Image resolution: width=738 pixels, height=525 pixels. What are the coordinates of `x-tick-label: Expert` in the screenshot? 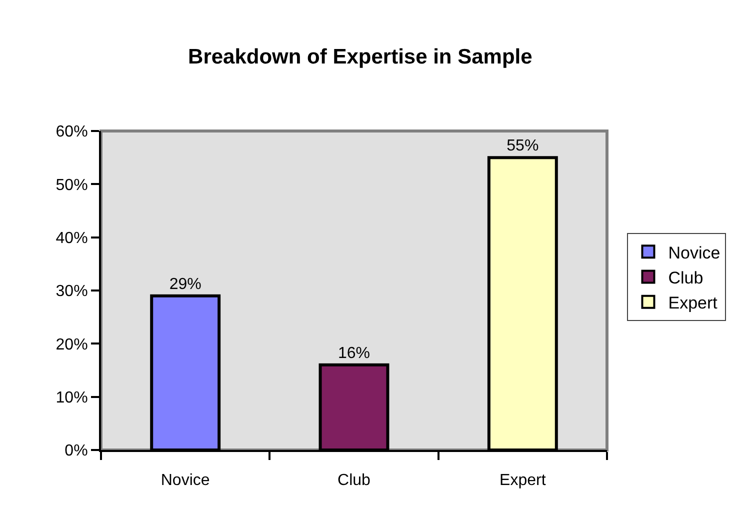 It's located at (523, 481).